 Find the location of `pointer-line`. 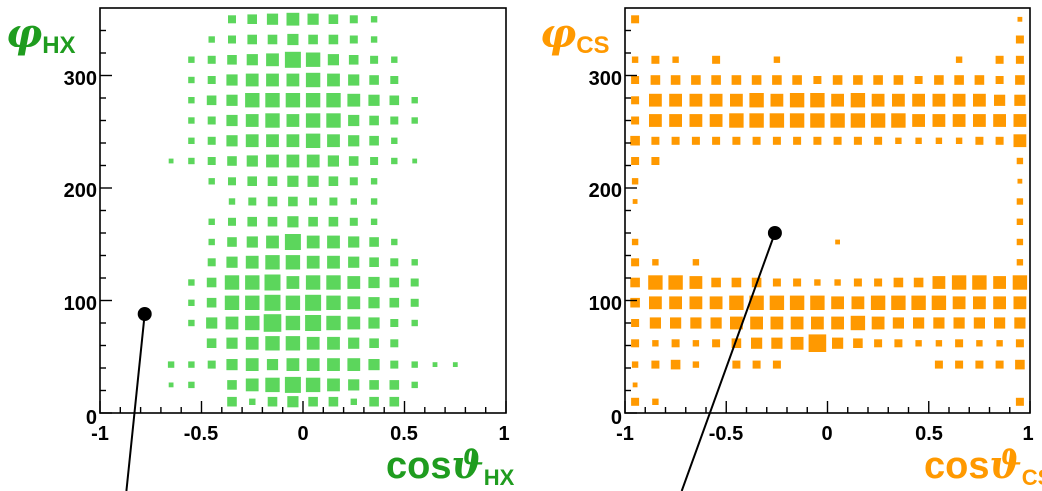

pointer-line is located at coordinates (135, 402).